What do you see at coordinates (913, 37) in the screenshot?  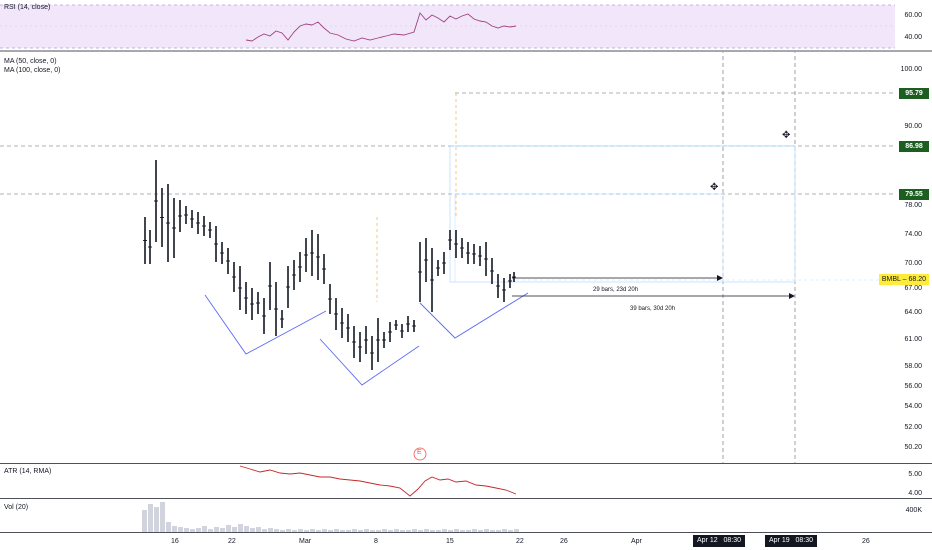 I see `rsi-axis-label: 40.00` at bounding box center [913, 37].